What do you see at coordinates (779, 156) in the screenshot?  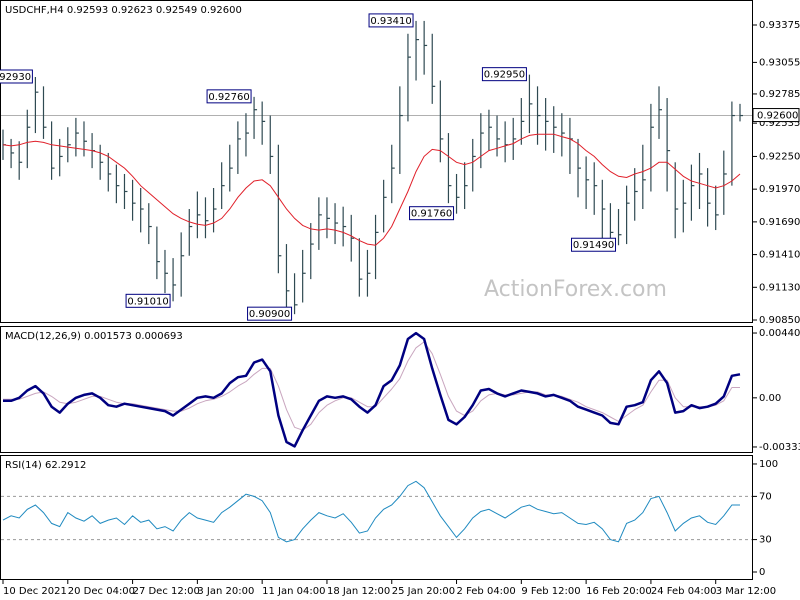 I see `y-tick-label: 0.92250` at bounding box center [779, 156].